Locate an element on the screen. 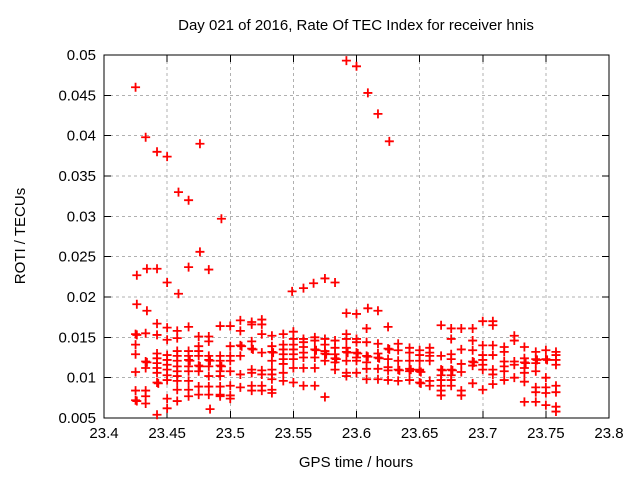  svg-text: 23.75 is located at coordinates (546, 433).